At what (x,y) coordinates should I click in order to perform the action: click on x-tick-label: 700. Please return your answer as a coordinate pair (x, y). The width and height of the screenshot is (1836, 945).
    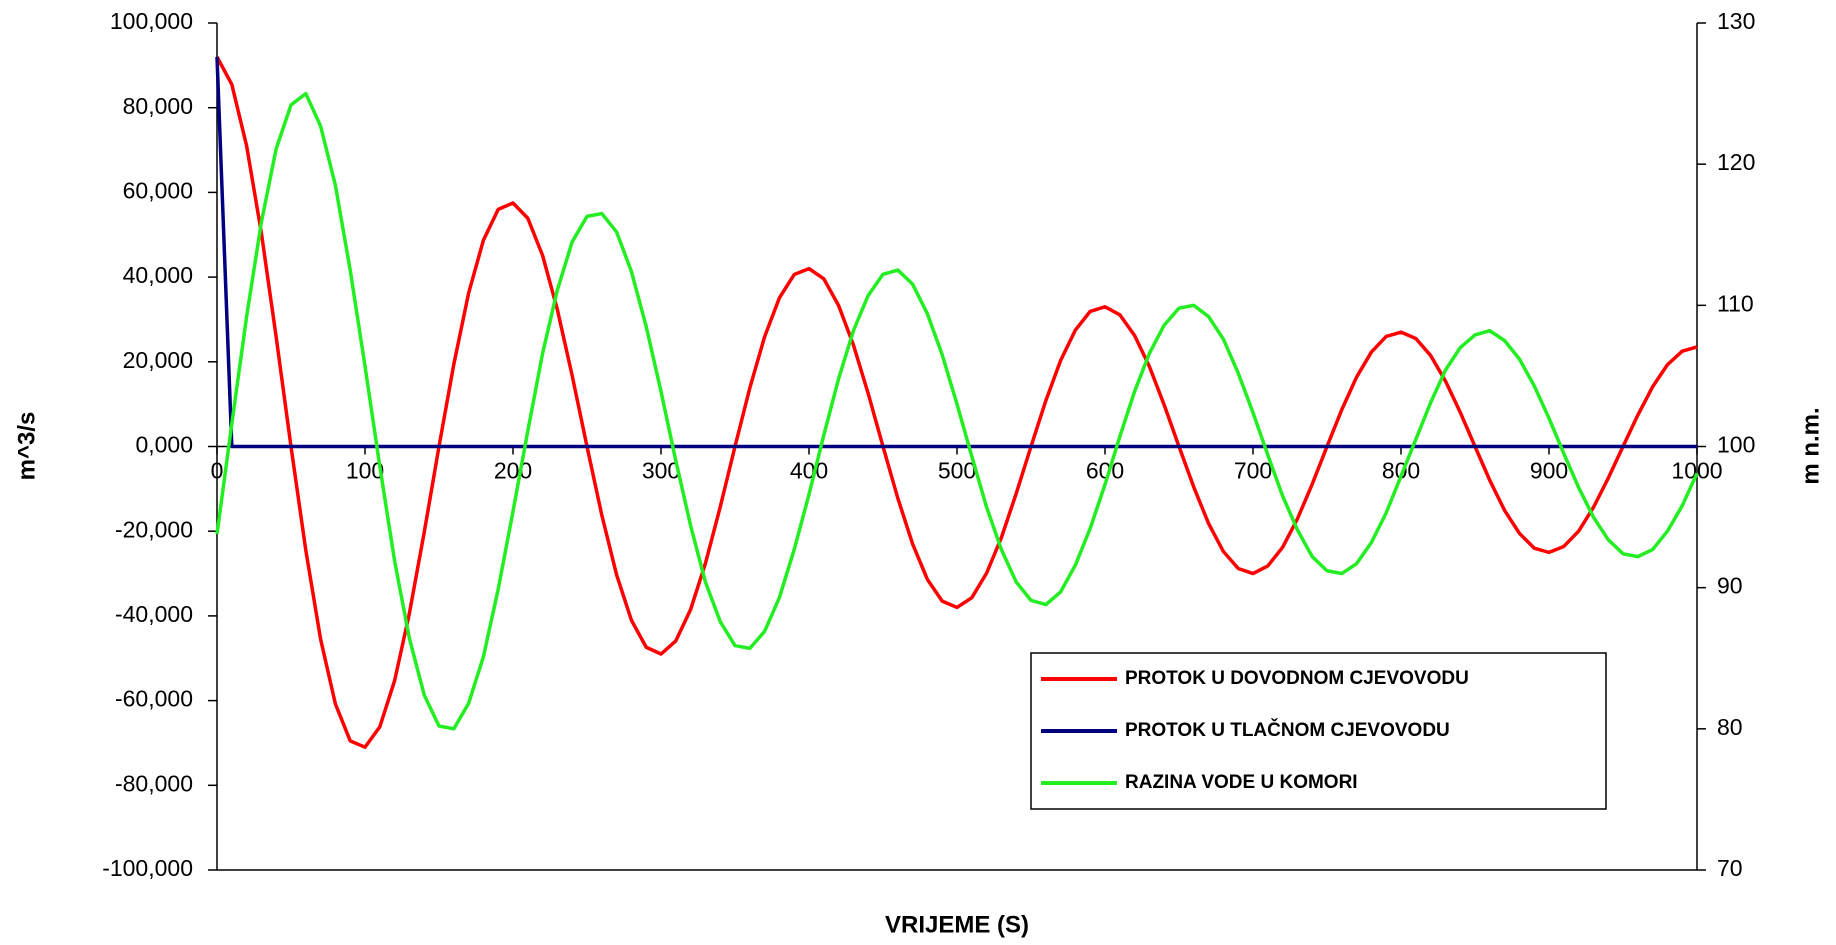
    Looking at the image, I should click on (1253, 471).